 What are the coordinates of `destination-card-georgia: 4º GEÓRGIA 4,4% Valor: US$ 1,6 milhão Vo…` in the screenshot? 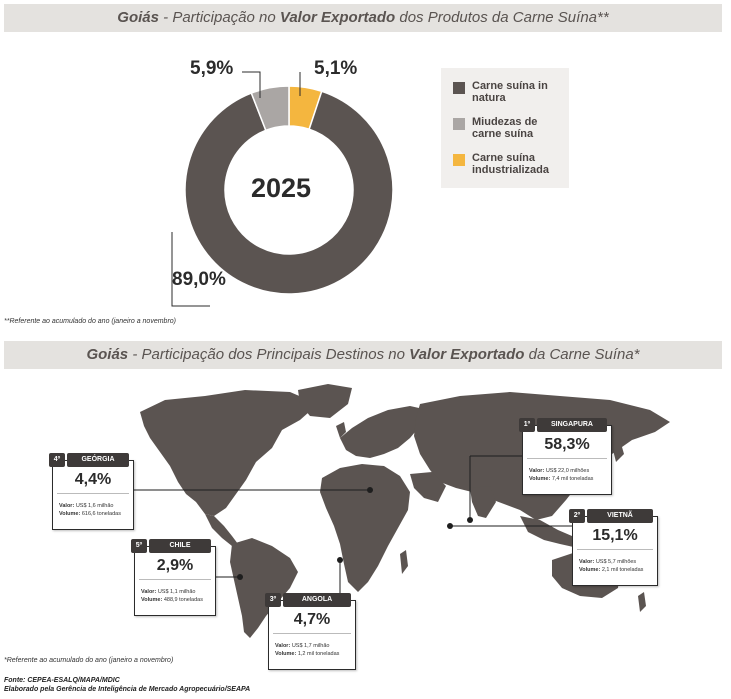 It's located at (91, 491).